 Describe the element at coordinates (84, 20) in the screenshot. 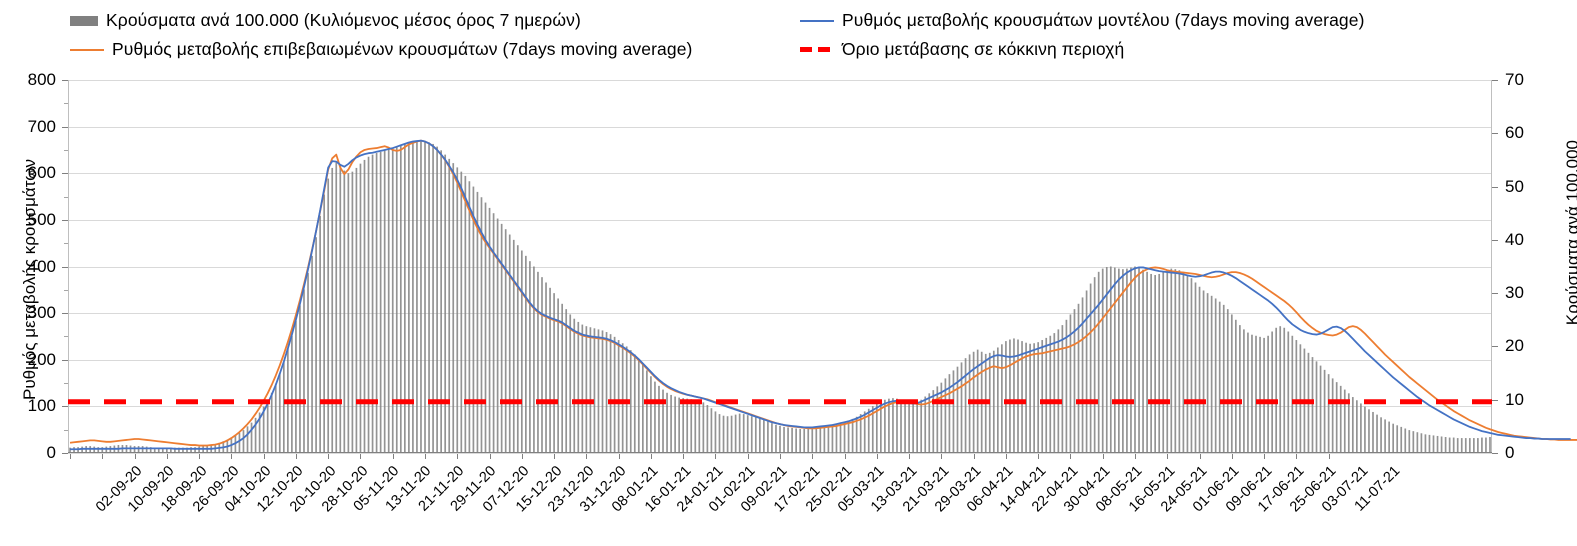

I see `bar-swatch-icon` at that location.